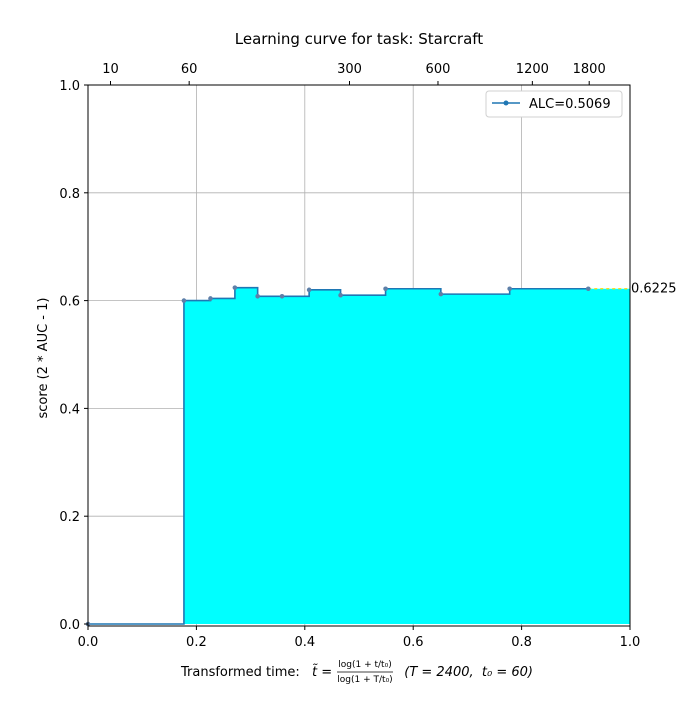 Image resolution: width=700 pixels, height=707 pixels. I want to click on y-tick-label: 0.0, so click(69, 625).